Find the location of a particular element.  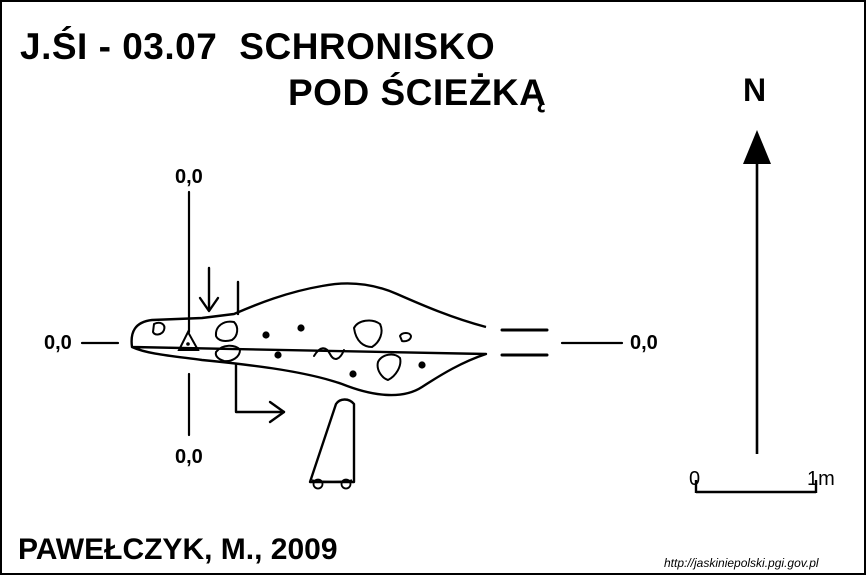

debris-dots is located at coordinates (344, 351).